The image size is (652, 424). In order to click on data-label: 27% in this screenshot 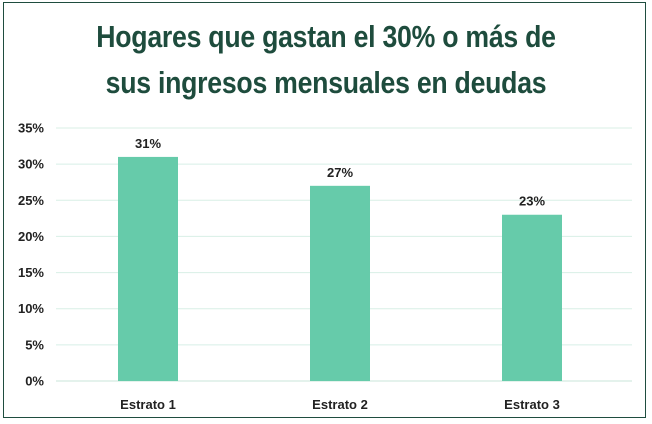, I will do `click(340, 172)`.